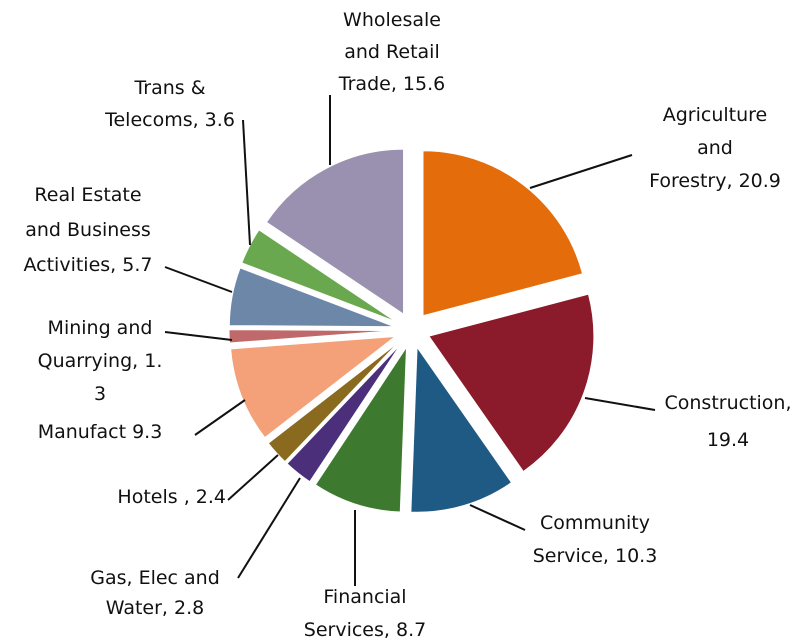 This screenshot has height=643, width=804. Describe the element at coordinates (365, 613) in the screenshot. I see `data-label: Financial Services, 8.7` at that location.